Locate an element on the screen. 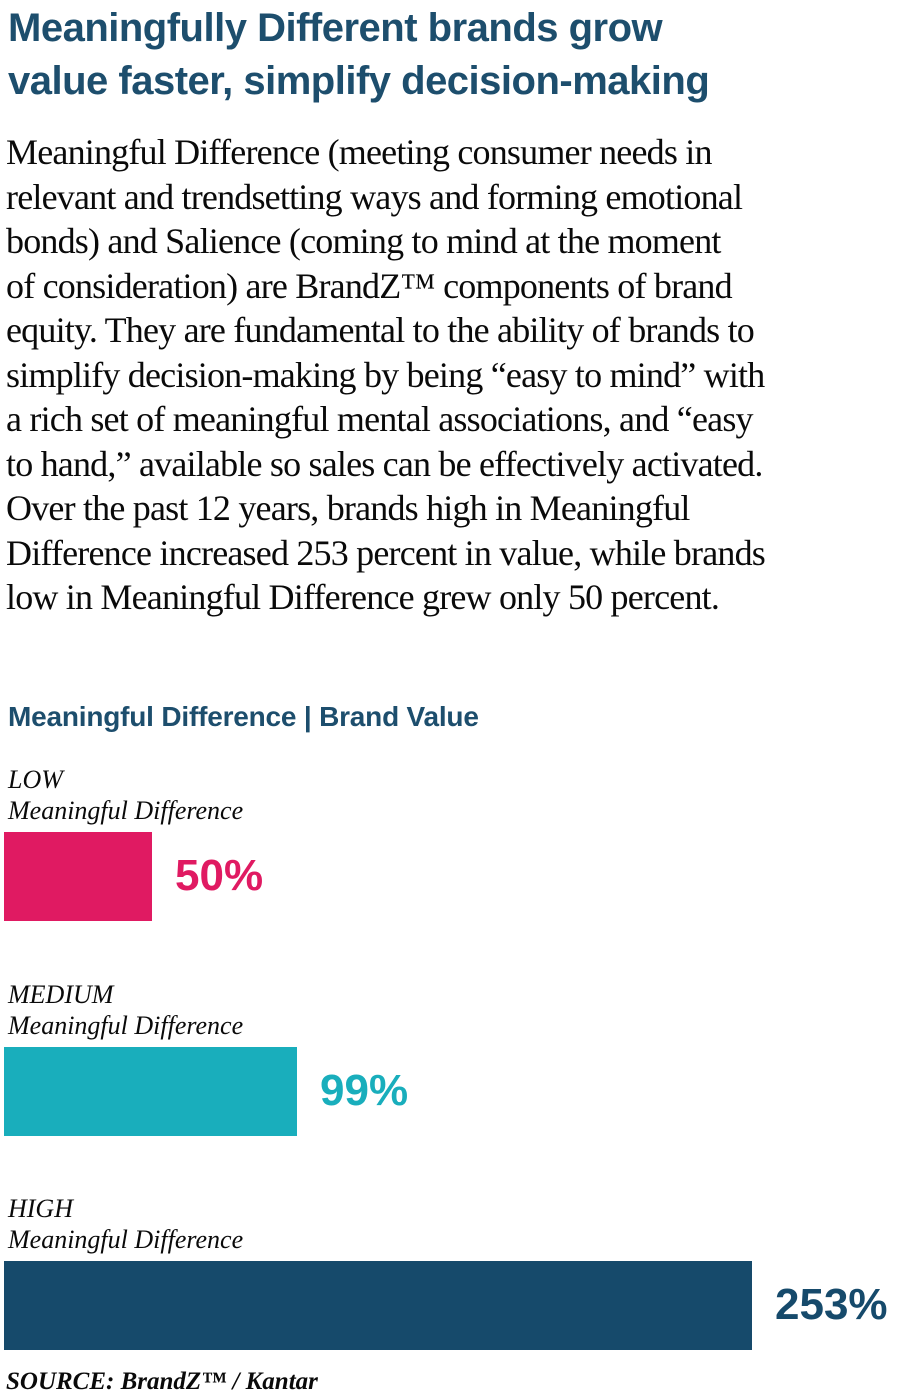 The height and width of the screenshot is (1397, 911). bar-group-high: HIGH Meaningful Difference 253% is located at coordinates (455, 1271).